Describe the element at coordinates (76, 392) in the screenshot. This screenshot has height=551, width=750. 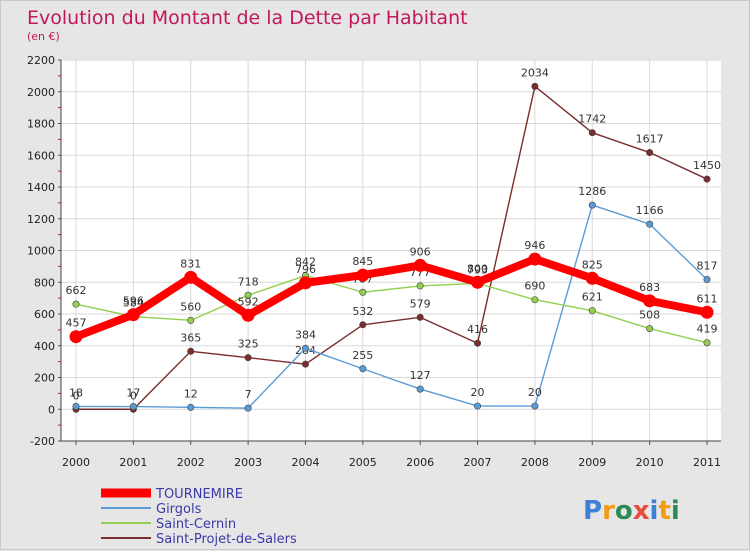
I see `data-label: 18` at that location.